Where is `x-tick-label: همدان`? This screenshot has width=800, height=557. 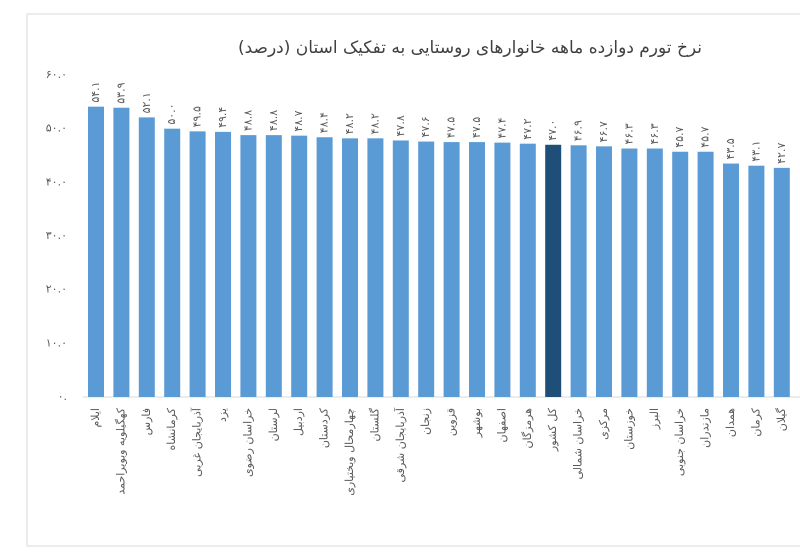
x-tick-label: همدان is located at coordinates (730, 422).